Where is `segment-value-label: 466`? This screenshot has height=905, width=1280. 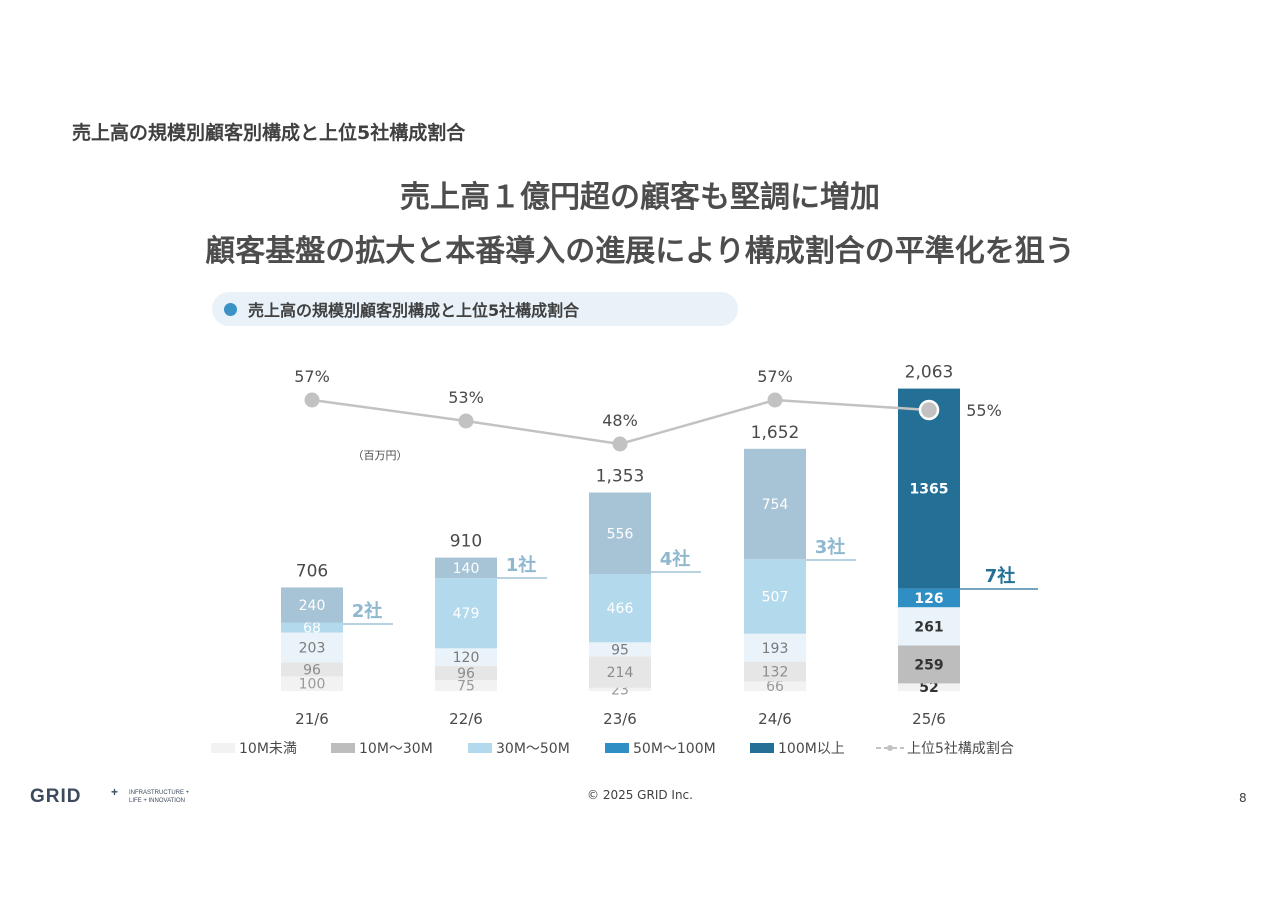 segment-value-label: 466 is located at coordinates (620, 609).